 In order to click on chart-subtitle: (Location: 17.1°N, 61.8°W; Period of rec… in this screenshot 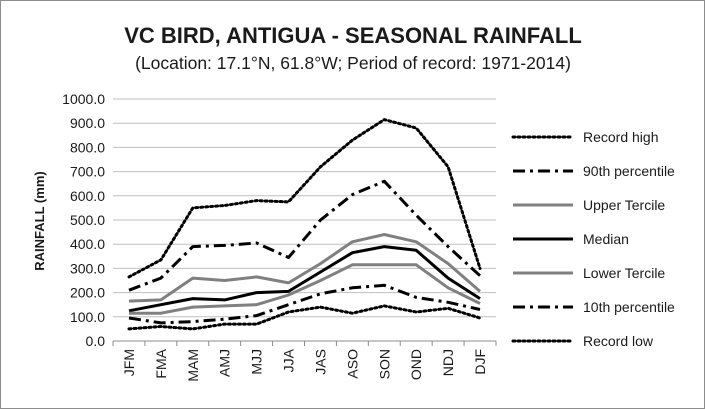, I will do `click(353, 63)`.